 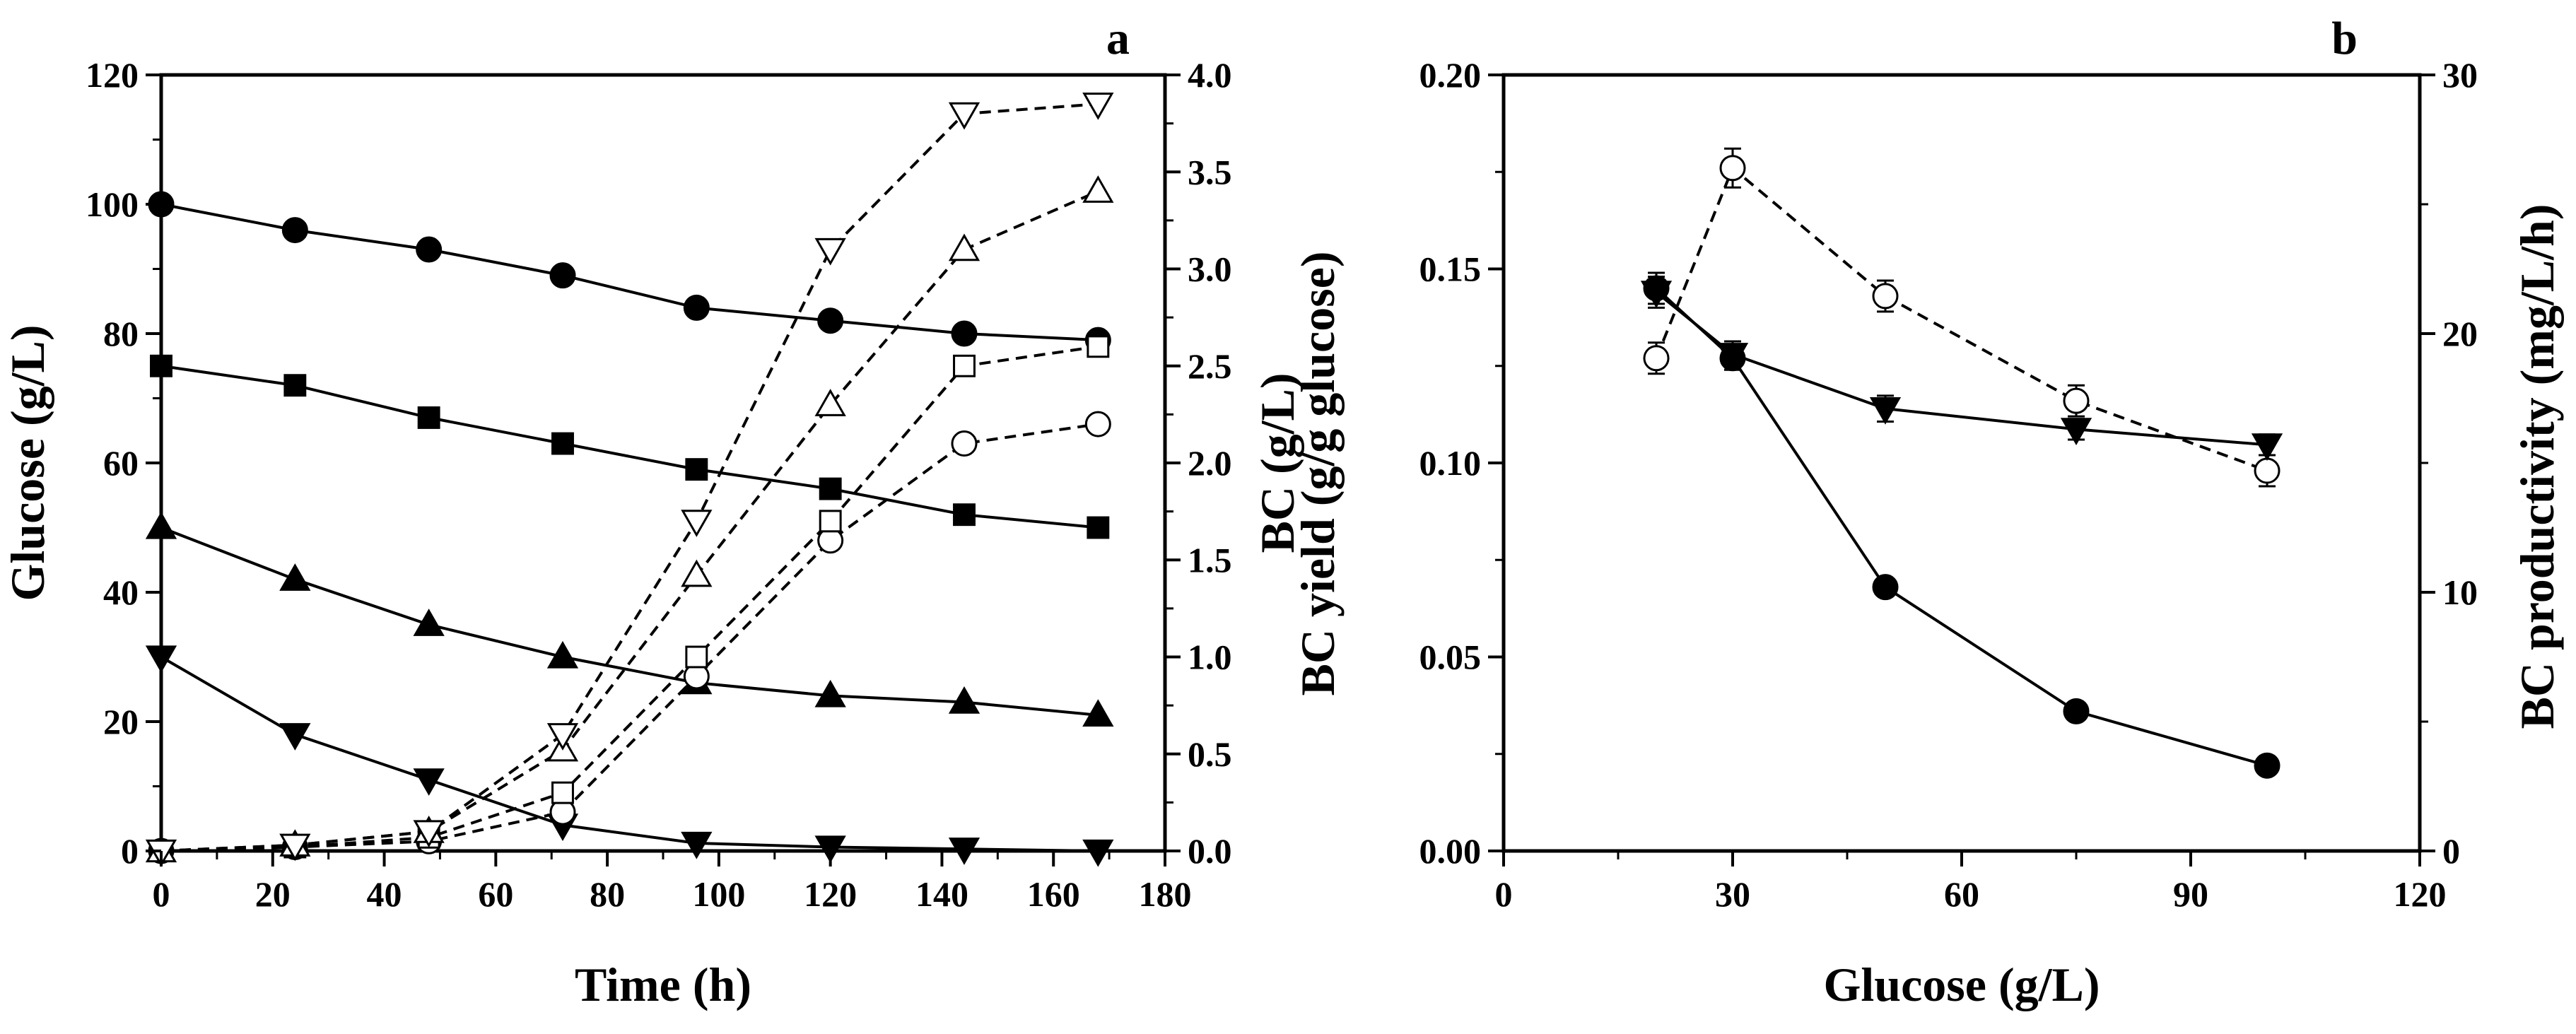 What do you see at coordinates (2460, 592) in the screenshot?
I see `panel-b-y-right-tick-label: 10` at bounding box center [2460, 592].